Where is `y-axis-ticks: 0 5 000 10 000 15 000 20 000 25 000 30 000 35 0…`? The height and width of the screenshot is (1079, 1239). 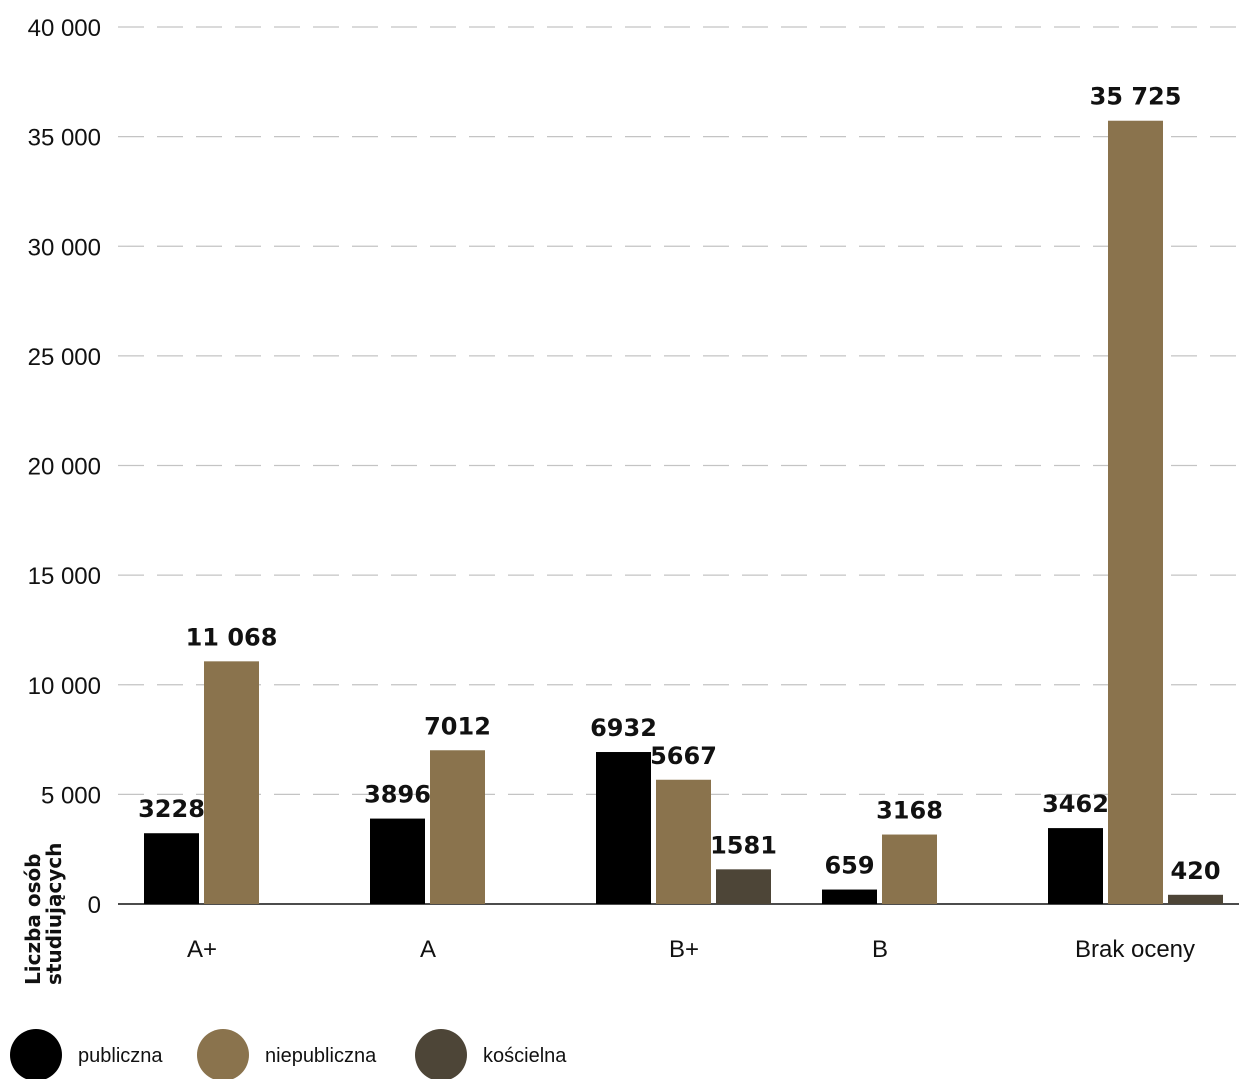 y-axis-ticks: 0 5 000 10 000 15 000 20 000 25 000 30 000 35 0… is located at coordinates (64, 467).